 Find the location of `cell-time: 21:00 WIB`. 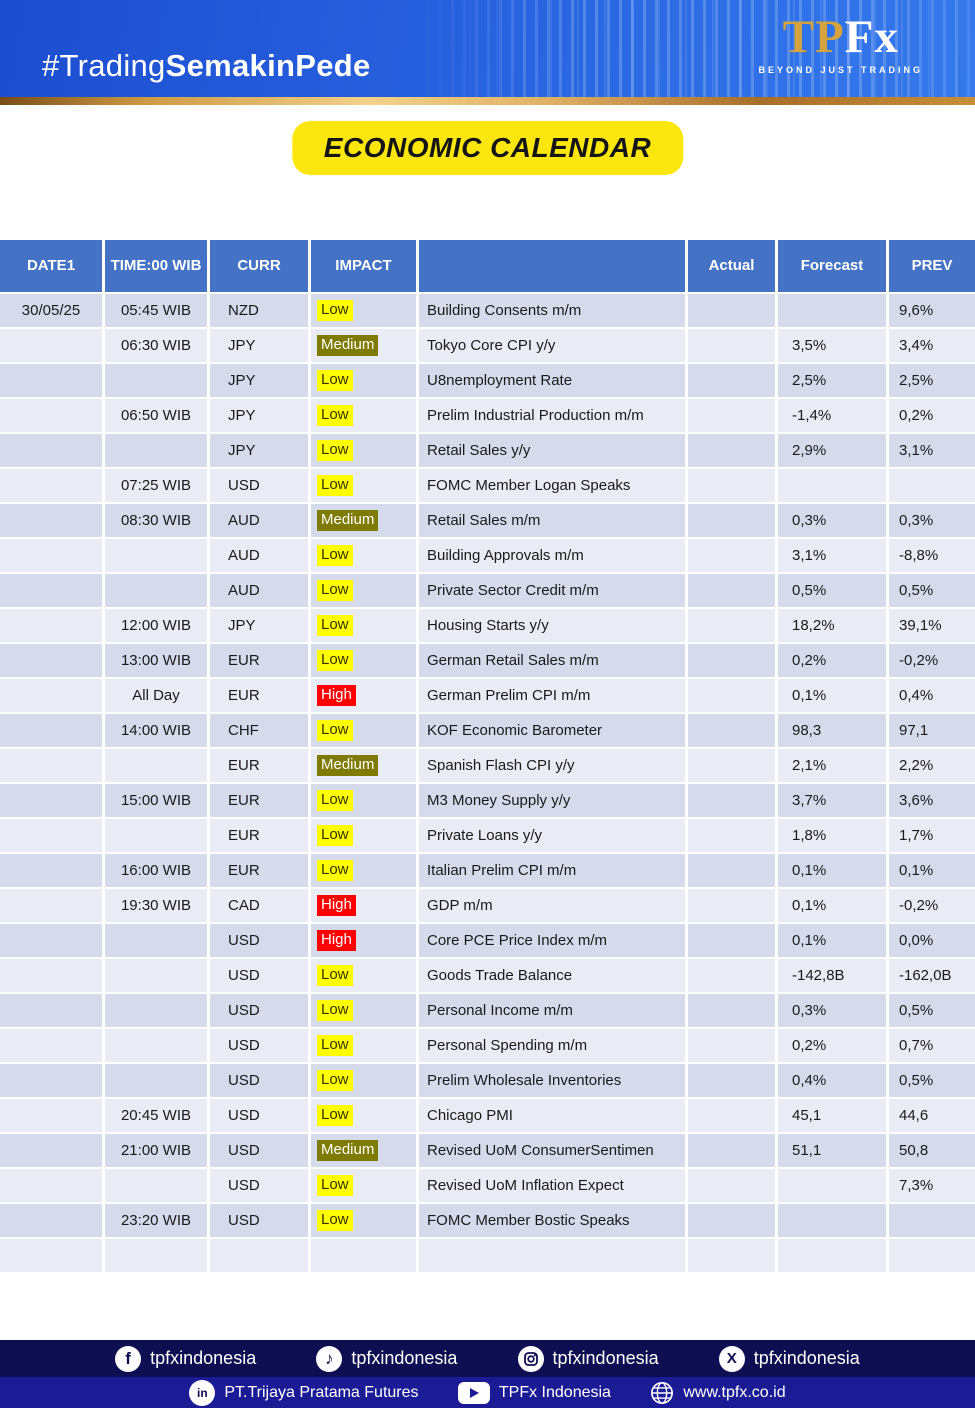

cell-time: 21:00 WIB is located at coordinates (156, 1150).